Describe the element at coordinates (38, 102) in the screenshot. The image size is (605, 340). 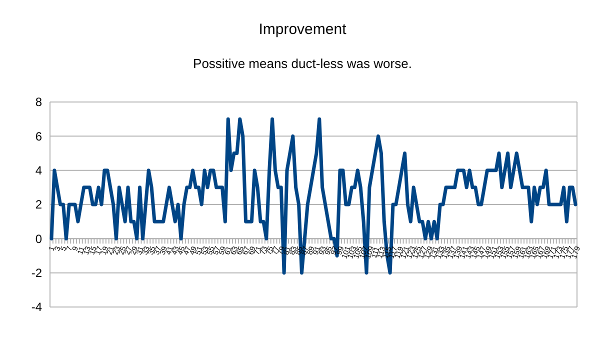
I see `y-tick-label: 8` at that location.